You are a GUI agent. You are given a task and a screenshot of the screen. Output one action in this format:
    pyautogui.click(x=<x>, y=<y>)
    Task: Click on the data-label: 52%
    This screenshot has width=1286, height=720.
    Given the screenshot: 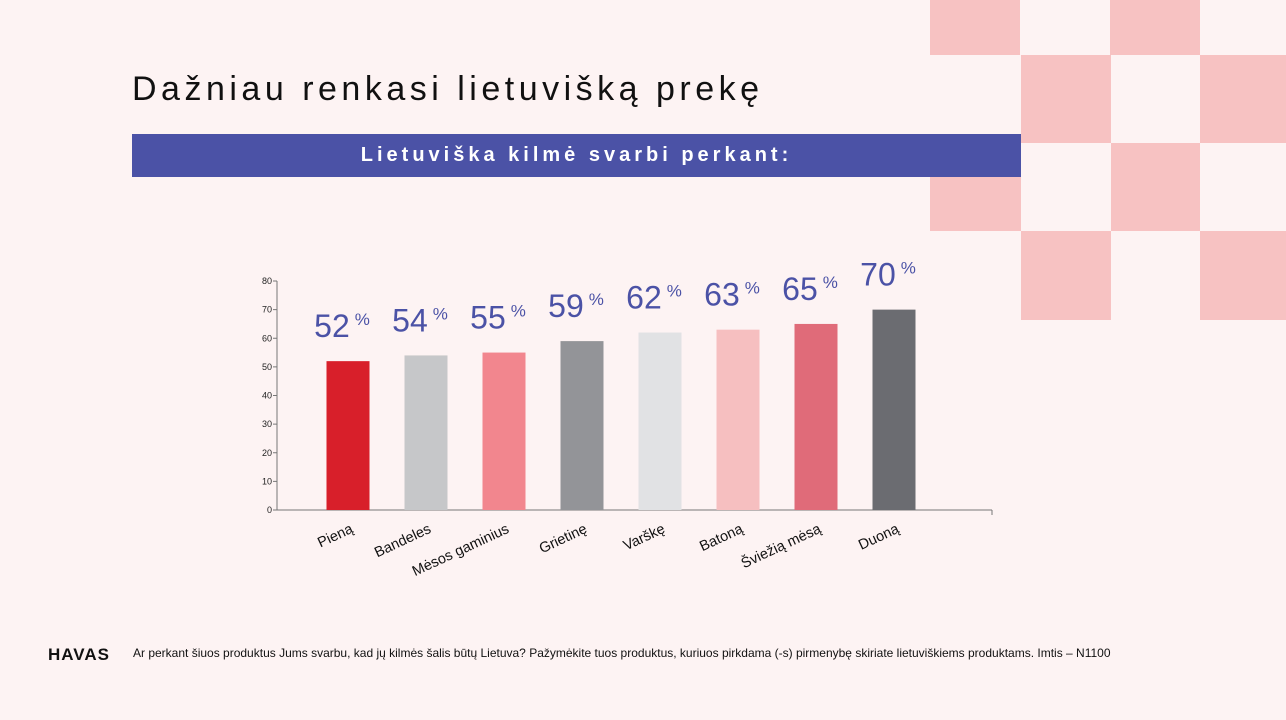 What is the action you would take?
    pyautogui.click(x=342, y=326)
    